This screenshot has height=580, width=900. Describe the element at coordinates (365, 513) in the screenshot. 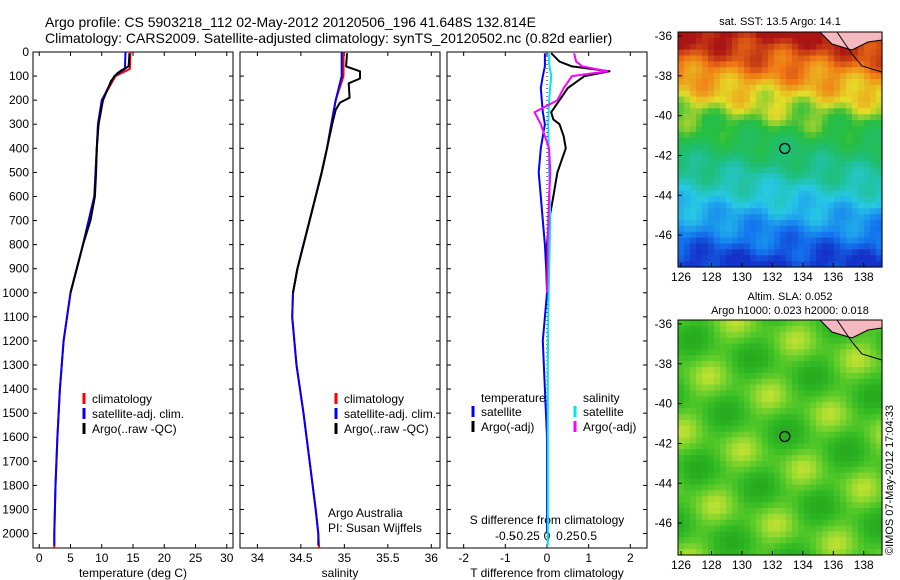

I see `institution-label: Argo Australia` at that location.